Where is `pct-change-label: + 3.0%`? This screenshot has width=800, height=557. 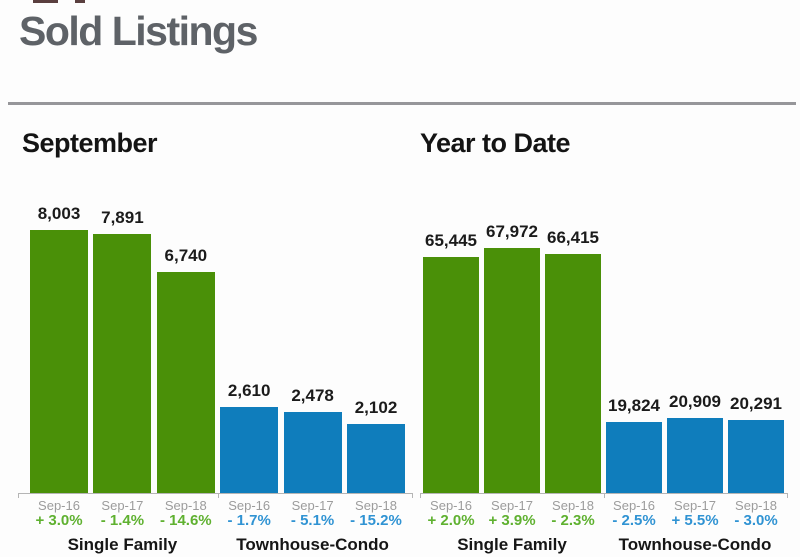
pct-change-label: + 3.0% is located at coordinates (59, 520).